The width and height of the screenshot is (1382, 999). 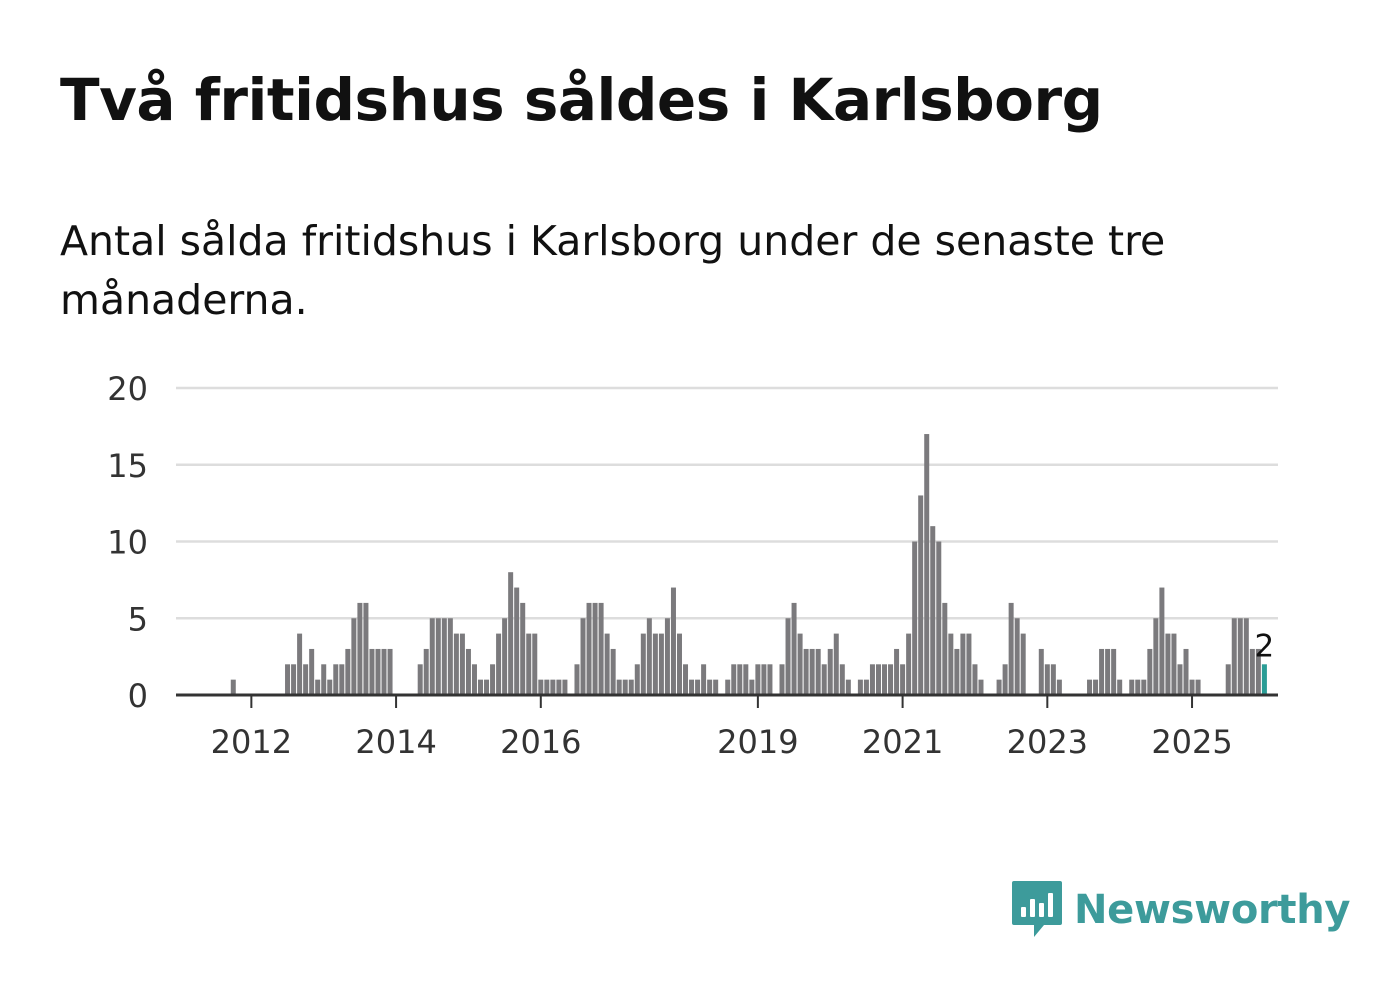 I want to click on chart-title: Två fritidshus såldes i Karlsborg, so click(x=581, y=100).